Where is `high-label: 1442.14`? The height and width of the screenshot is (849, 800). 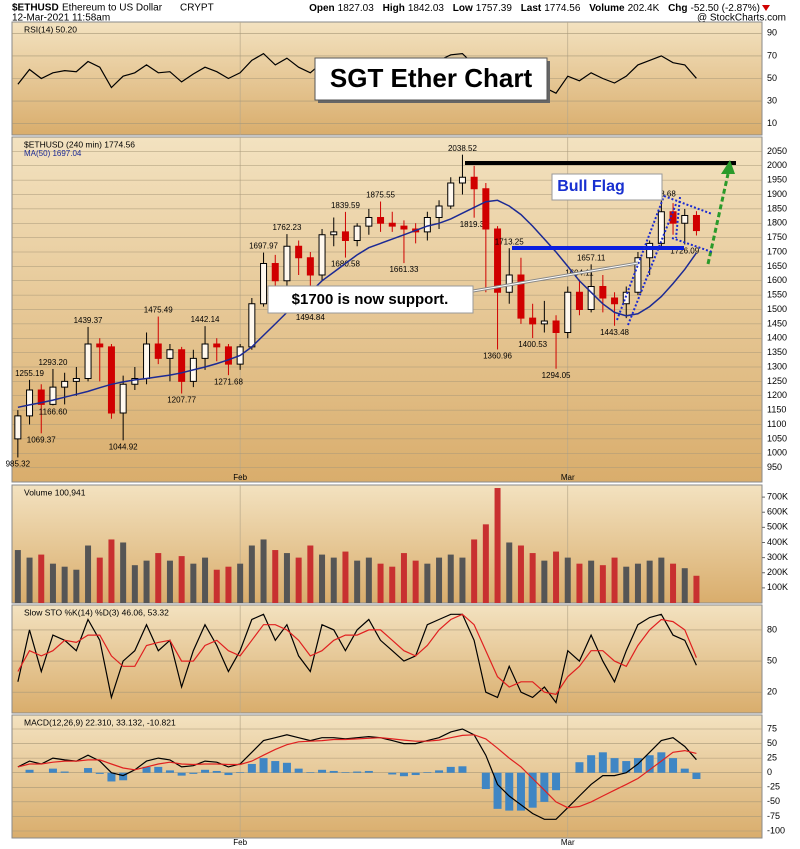 high-label: 1442.14 is located at coordinates (205, 319).